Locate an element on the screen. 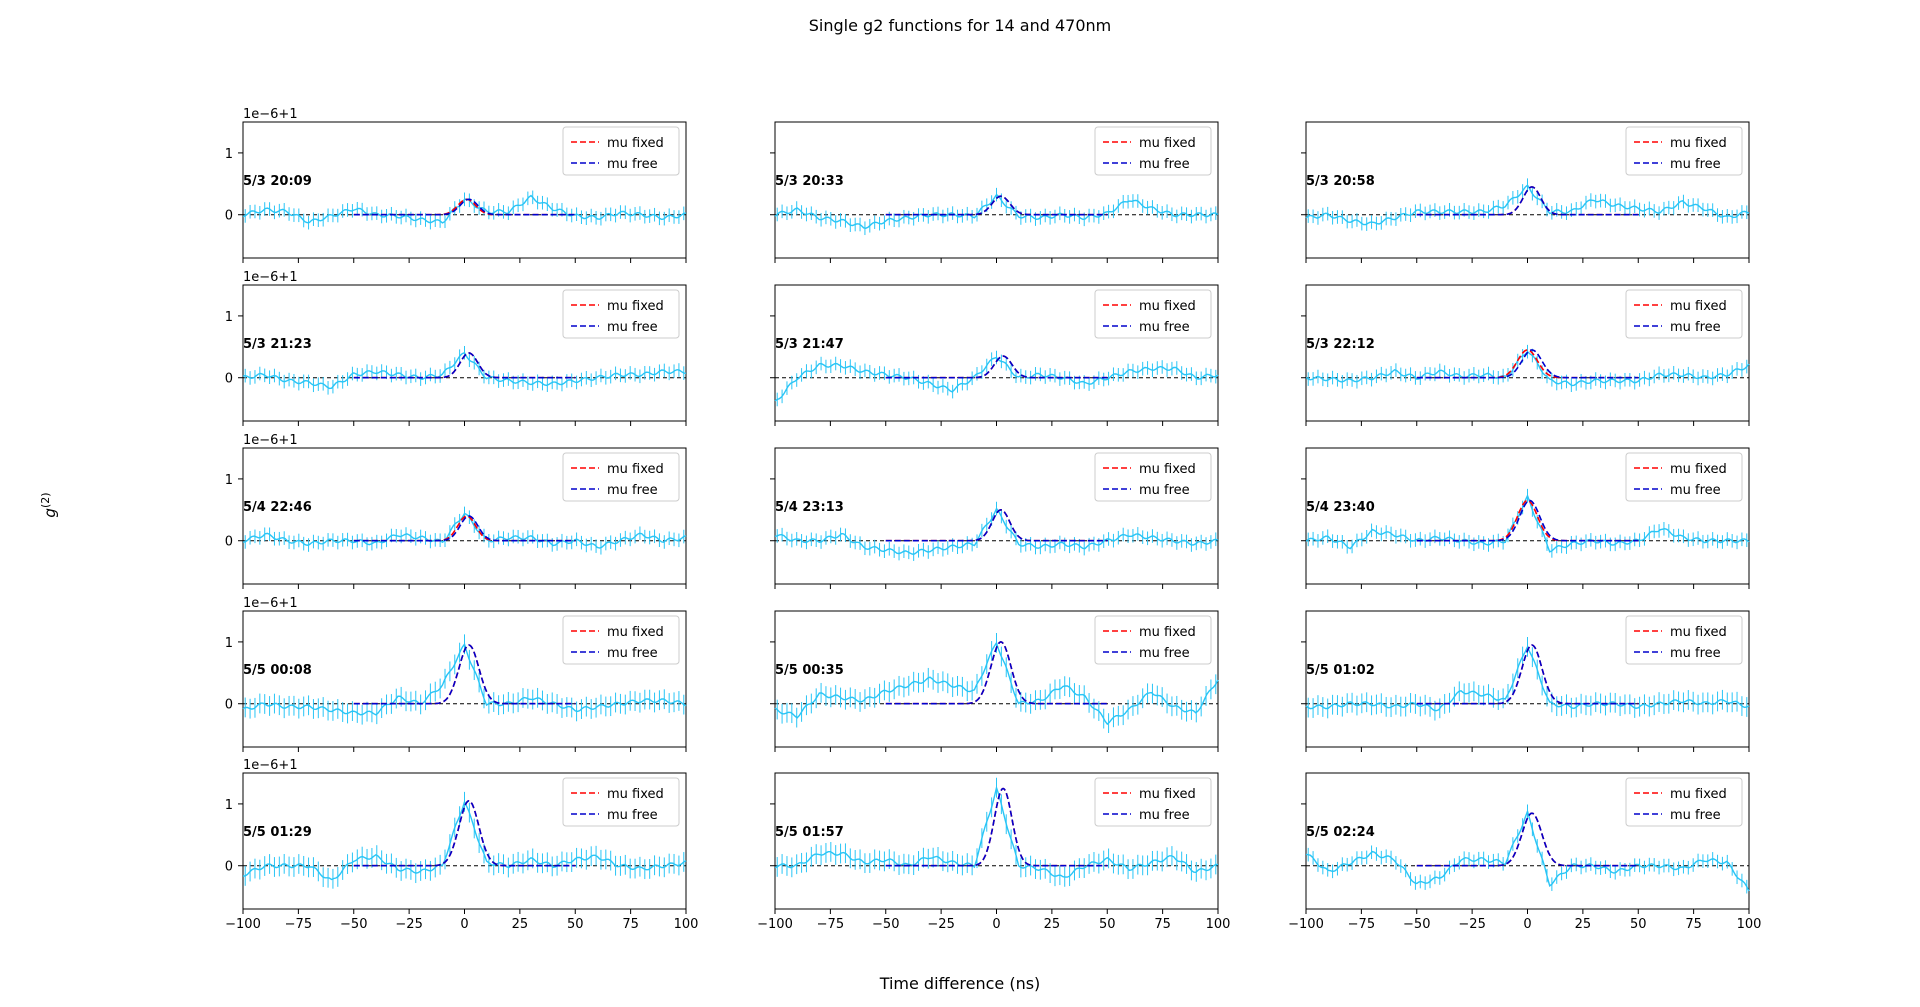  panel-timestamp: 5/5 01:57 is located at coordinates (809, 832).